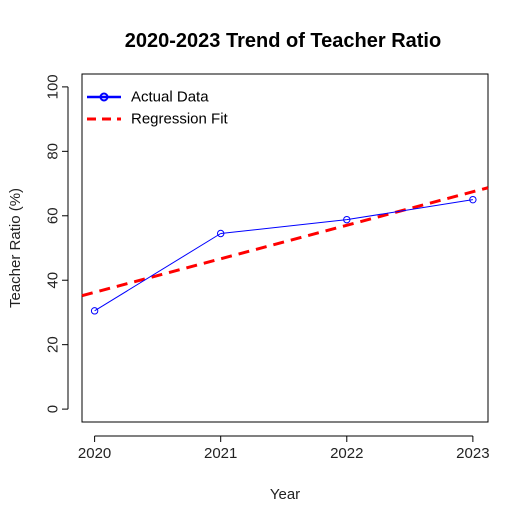 The image size is (515, 513). What do you see at coordinates (57, 243) in the screenshot?
I see `y-axis: 0 20 40 60 80 100` at bounding box center [57, 243].